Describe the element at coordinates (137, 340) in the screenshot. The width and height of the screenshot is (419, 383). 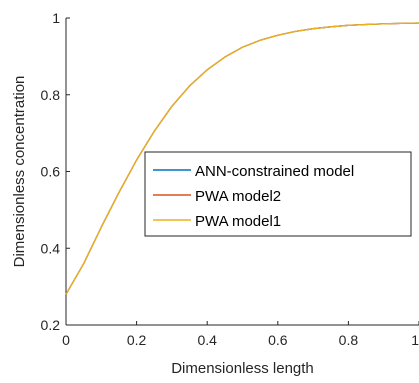
I see `x-tick-label: 0.2` at that location.